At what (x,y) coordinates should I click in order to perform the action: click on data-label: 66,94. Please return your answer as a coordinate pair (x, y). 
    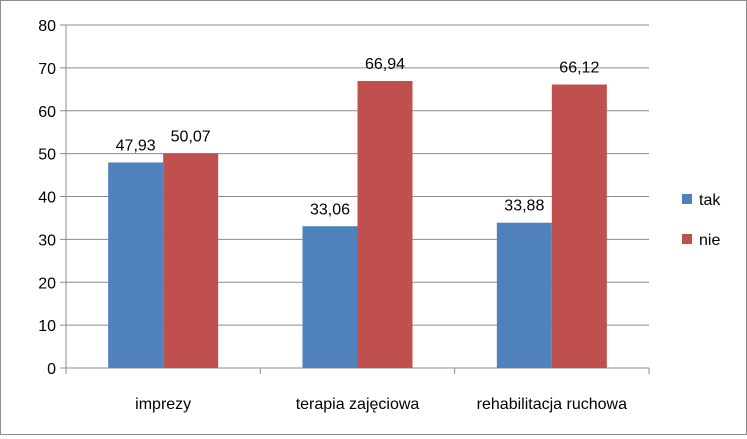
    Looking at the image, I should click on (385, 64).